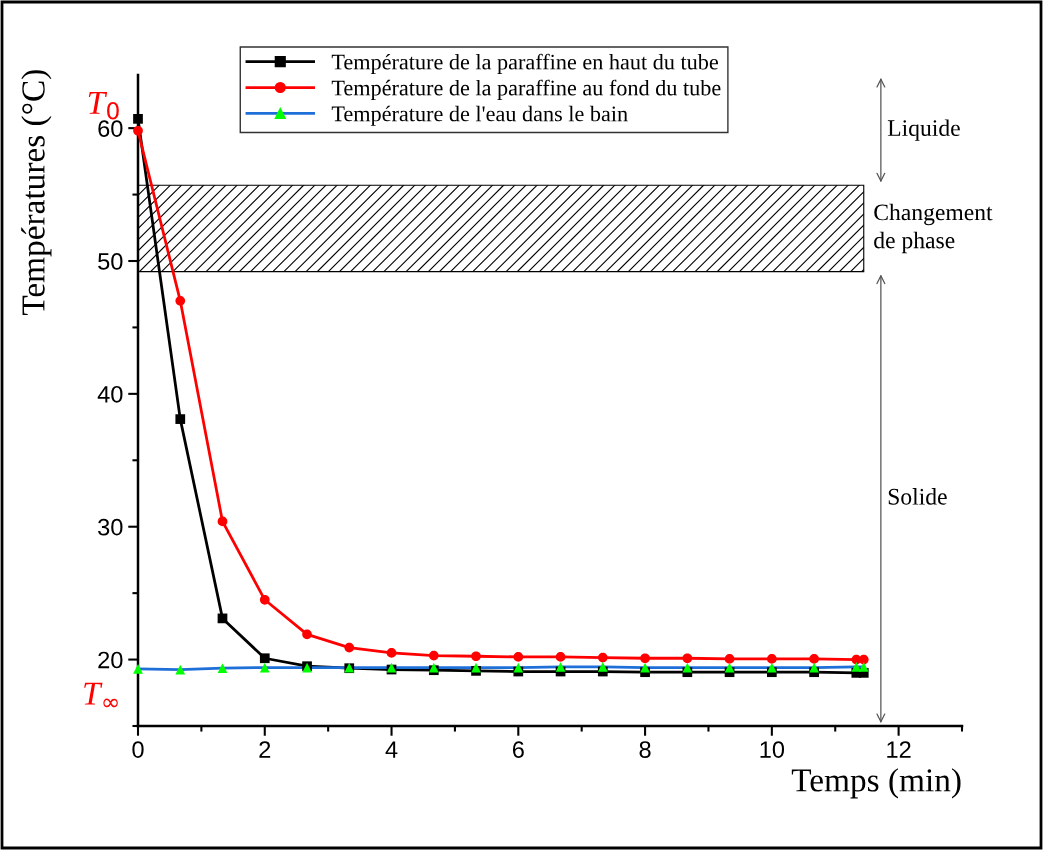 This screenshot has height=850, width=1043. Describe the element at coordinates (391, 749) in the screenshot. I see `x-tick-label: 4` at that location.